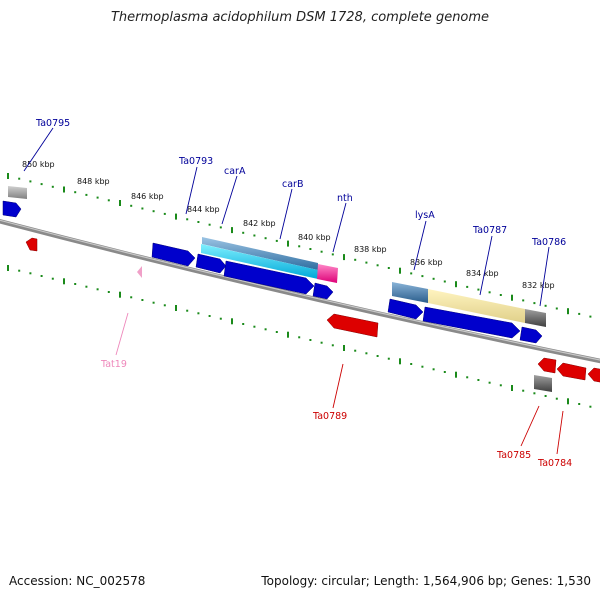 The height and width of the screenshot is (600, 600). I want to click on gene-bar-nth, so click(327, 273).